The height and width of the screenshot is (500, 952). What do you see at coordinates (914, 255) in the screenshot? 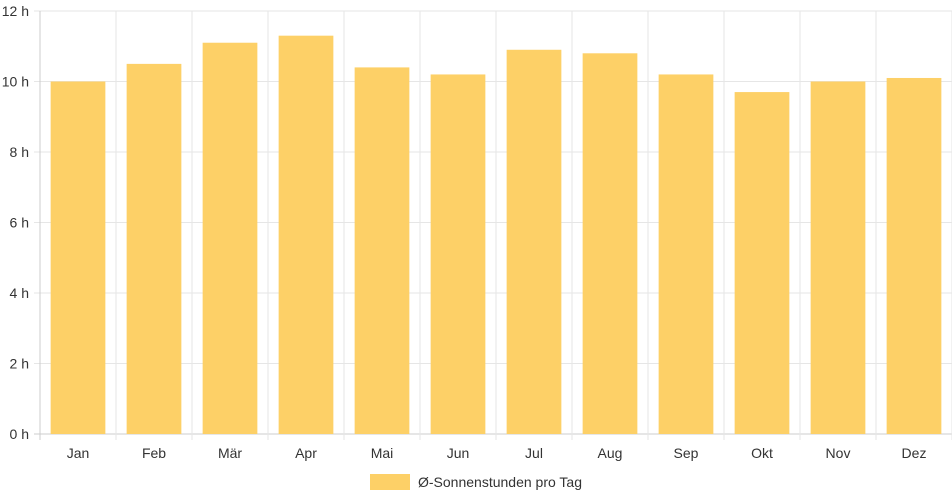
I see `bar-dez` at bounding box center [914, 255].